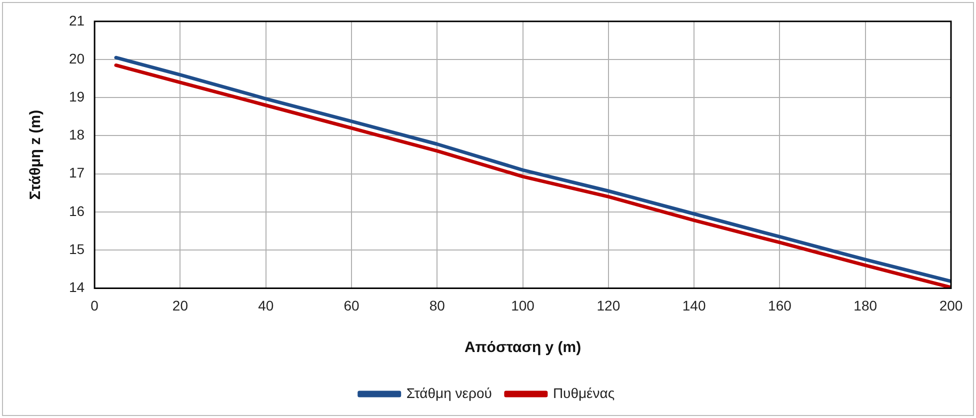  Describe the element at coordinates (352, 305) in the screenshot. I see `x-tick-label: 60` at that location.